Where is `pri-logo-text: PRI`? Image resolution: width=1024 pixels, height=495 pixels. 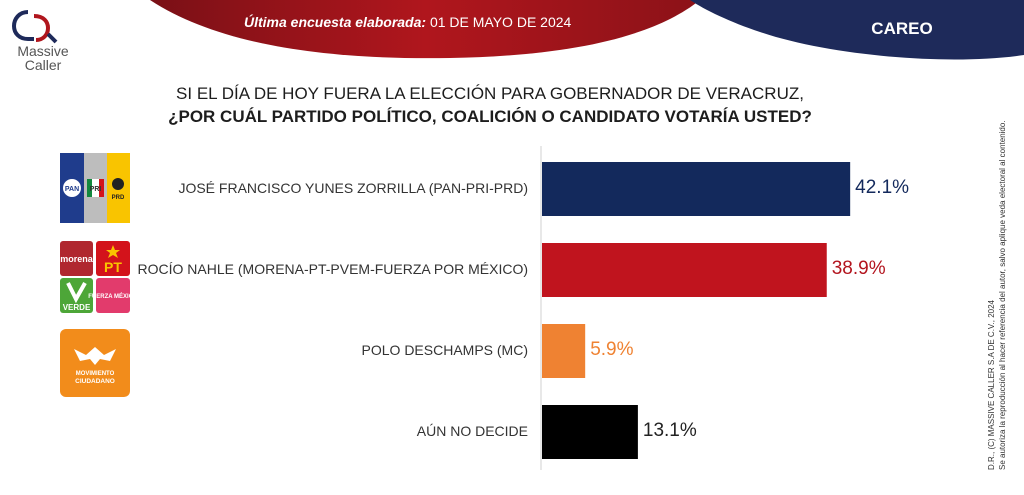 pri-logo-text: PRI is located at coordinates (96, 189).